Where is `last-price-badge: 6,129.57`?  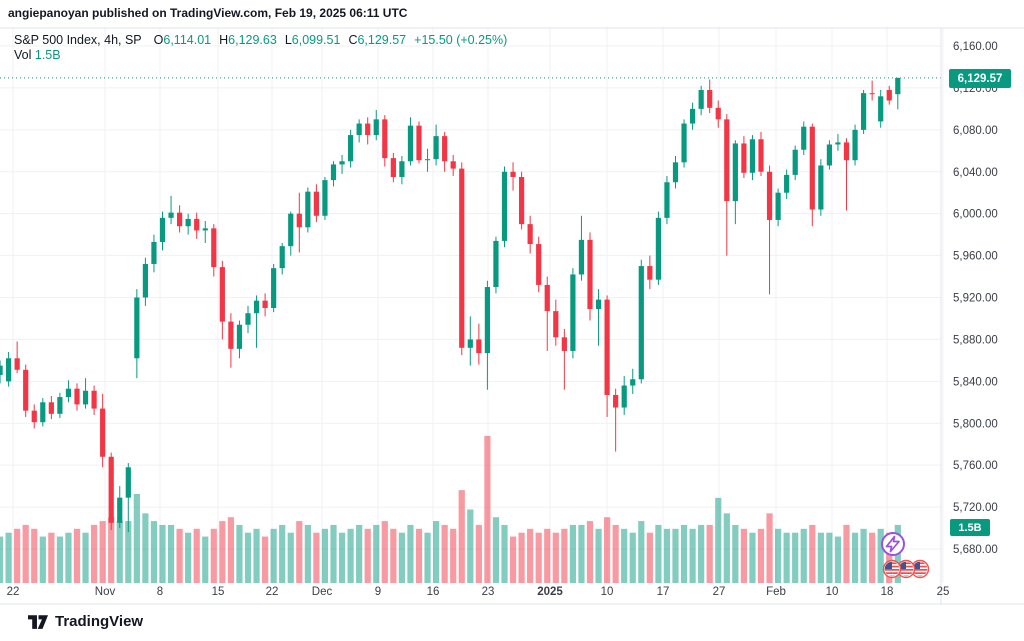 last-price-badge: 6,129.57 is located at coordinates (980, 78).